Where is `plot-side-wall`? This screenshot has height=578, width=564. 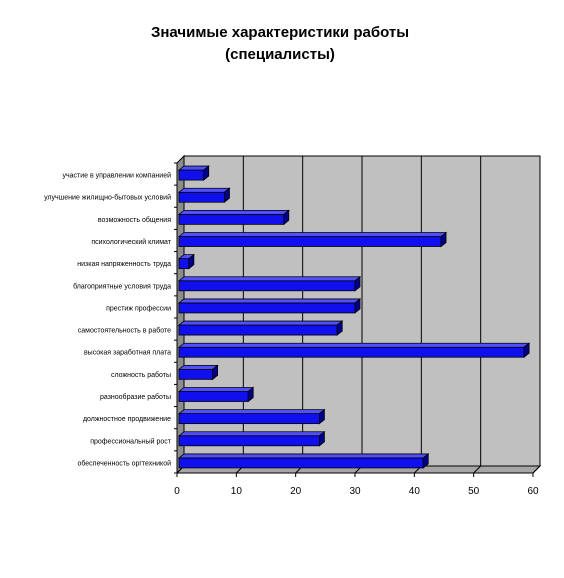 plot-side-wall is located at coordinates (180, 314).